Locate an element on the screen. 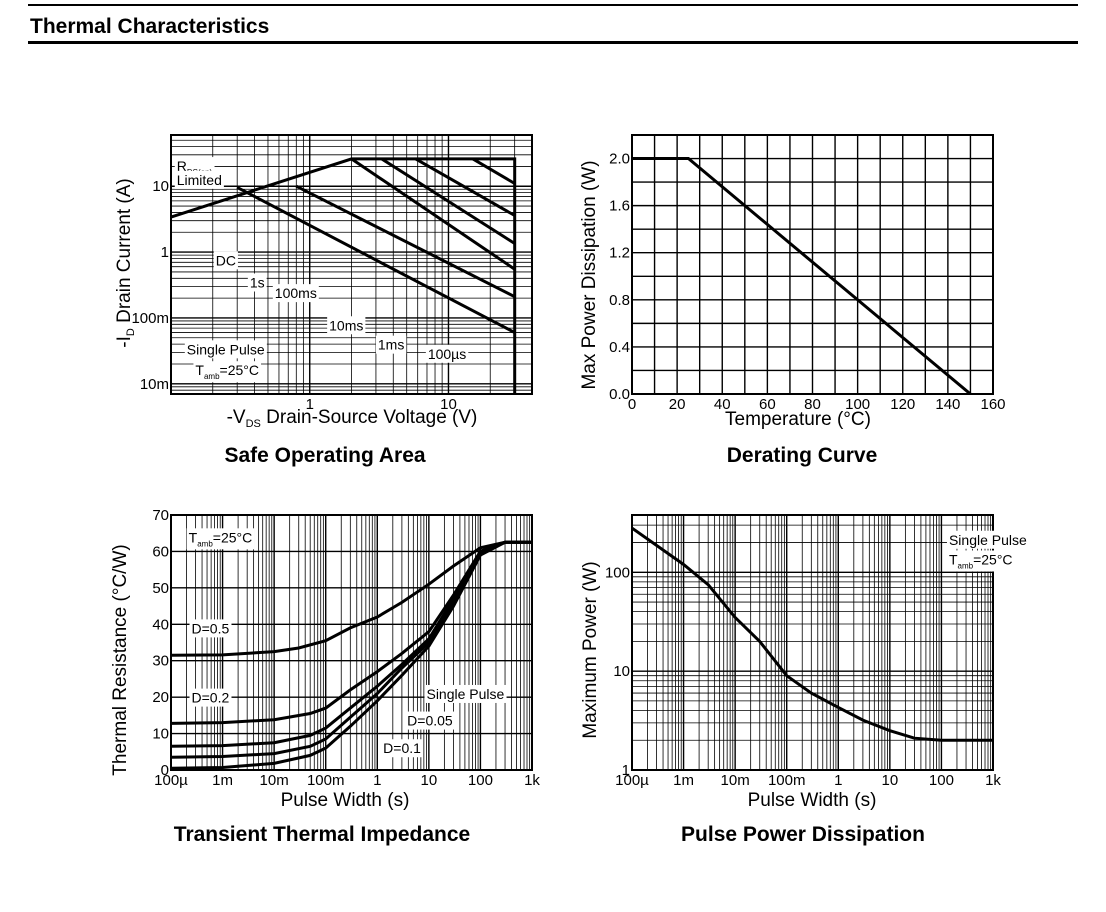  x-tick-label: 10m is located at coordinates (274, 780).